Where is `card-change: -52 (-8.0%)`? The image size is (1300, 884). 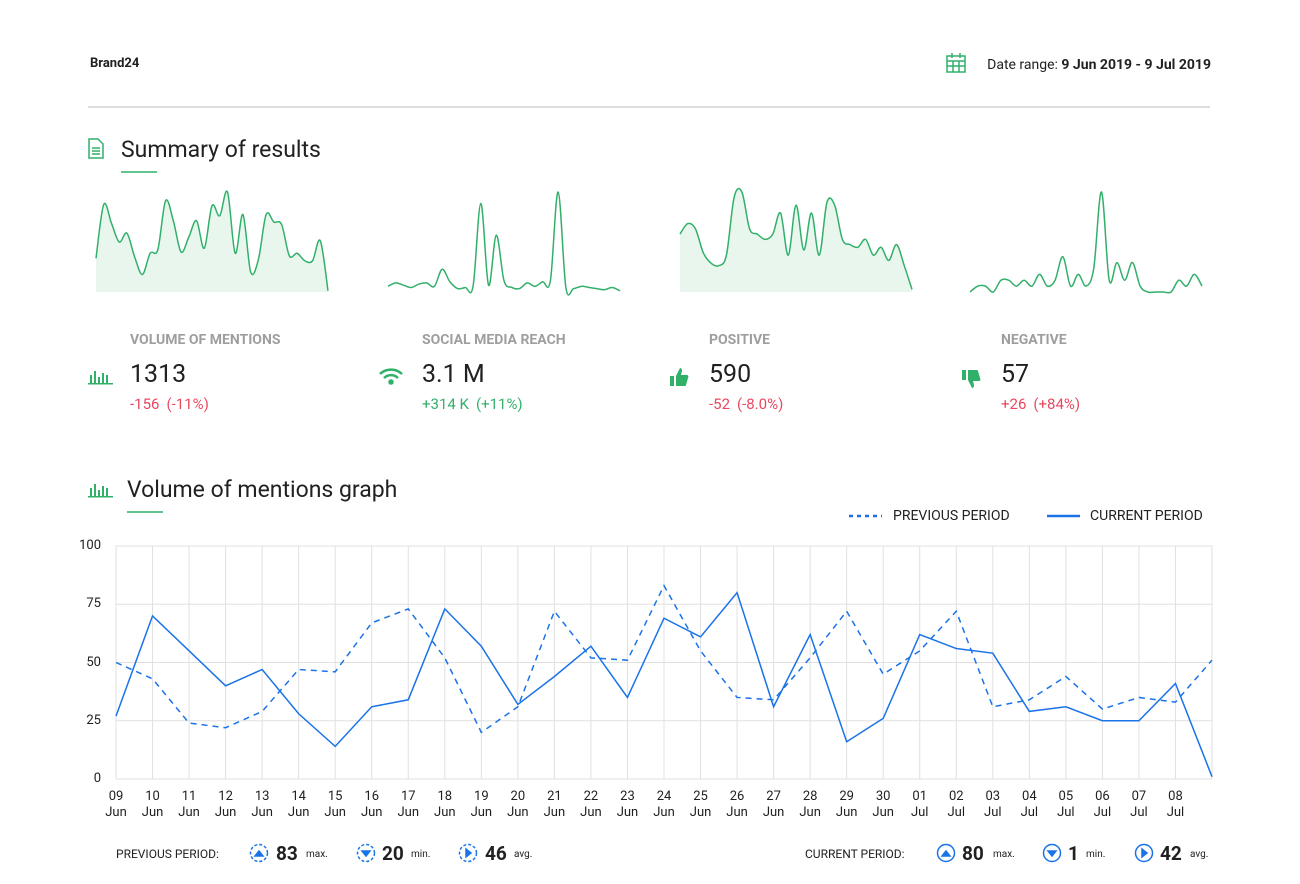 card-change: -52 (-8.0%) is located at coordinates (746, 404).